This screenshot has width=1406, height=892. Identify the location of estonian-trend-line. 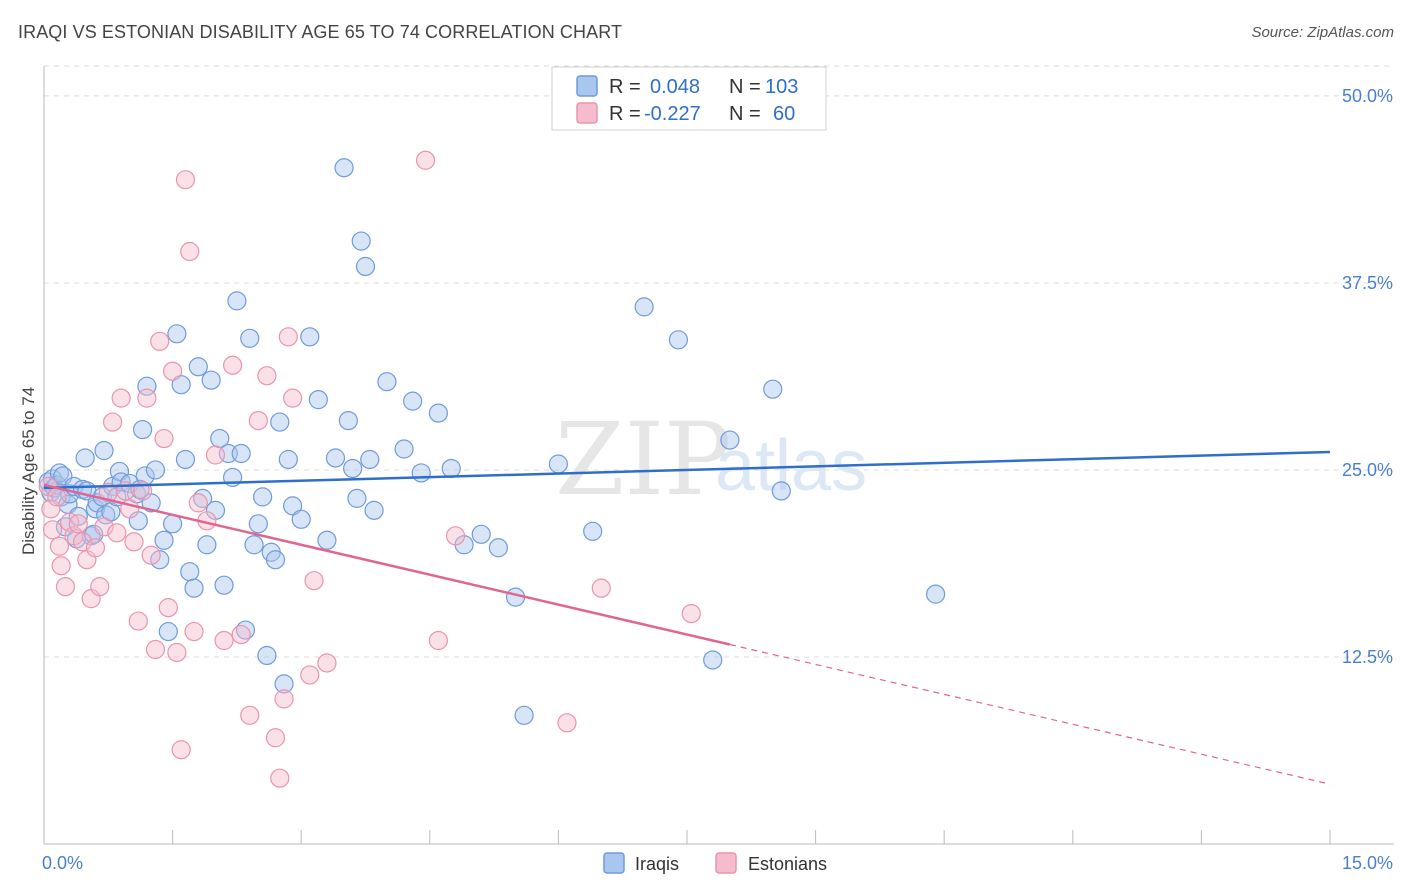
(387, 564).